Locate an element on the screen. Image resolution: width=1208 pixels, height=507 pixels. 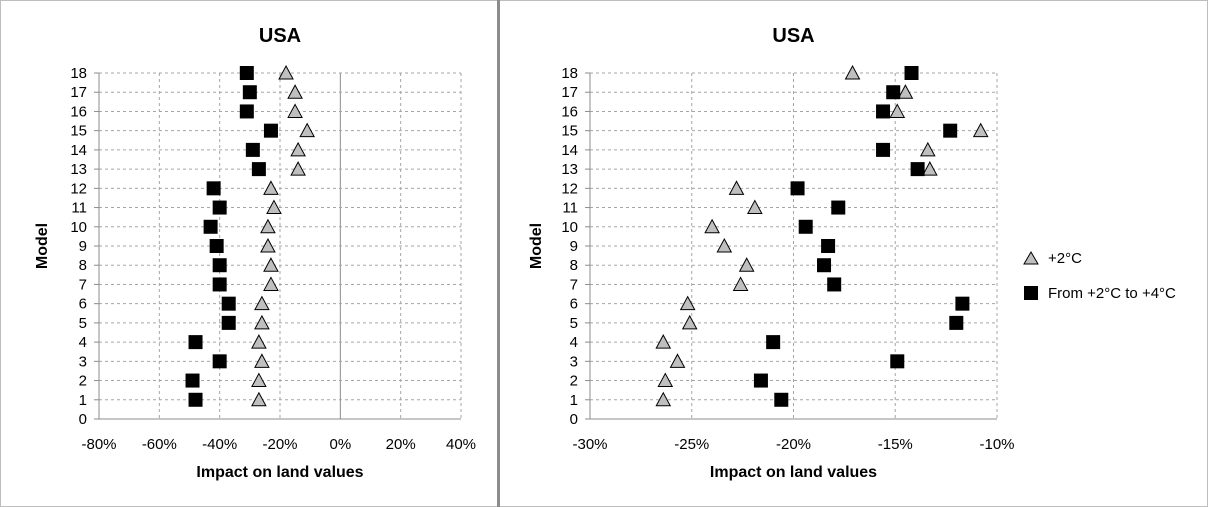
legend-item-2c: +2°C is located at coordinates (1099, 258).